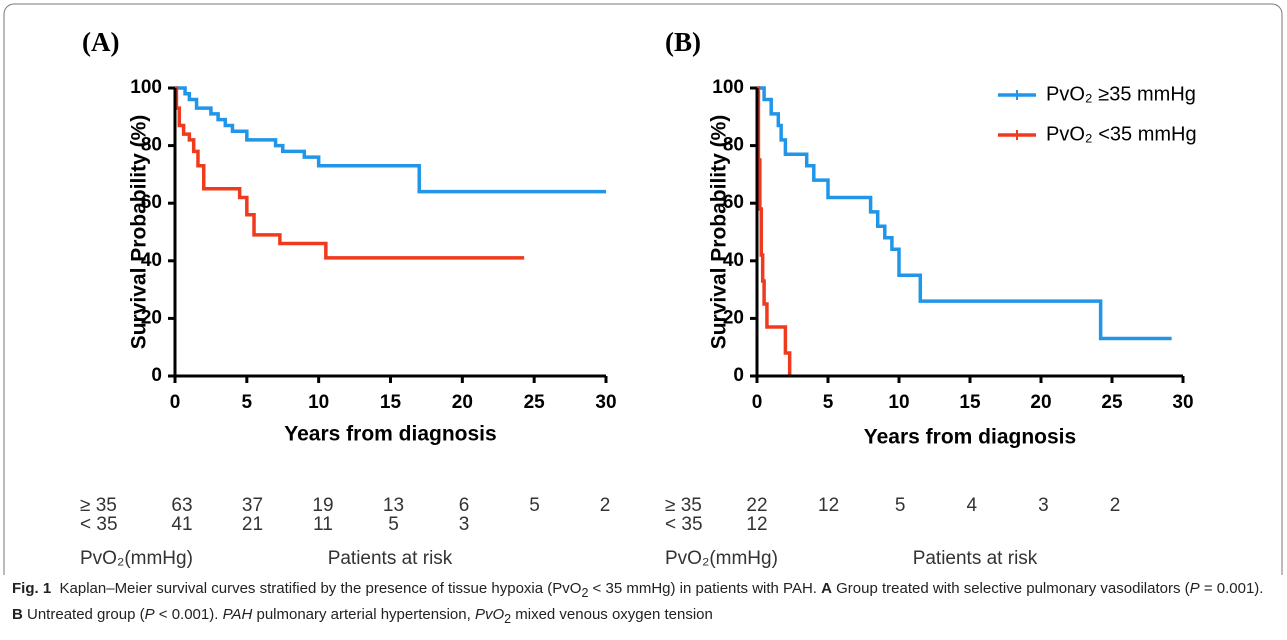 Image resolution: width=1287 pixels, height=640 pixels. What do you see at coordinates (83, 614) in the screenshot?
I see `caption-text: Untreated group (` at bounding box center [83, 614].